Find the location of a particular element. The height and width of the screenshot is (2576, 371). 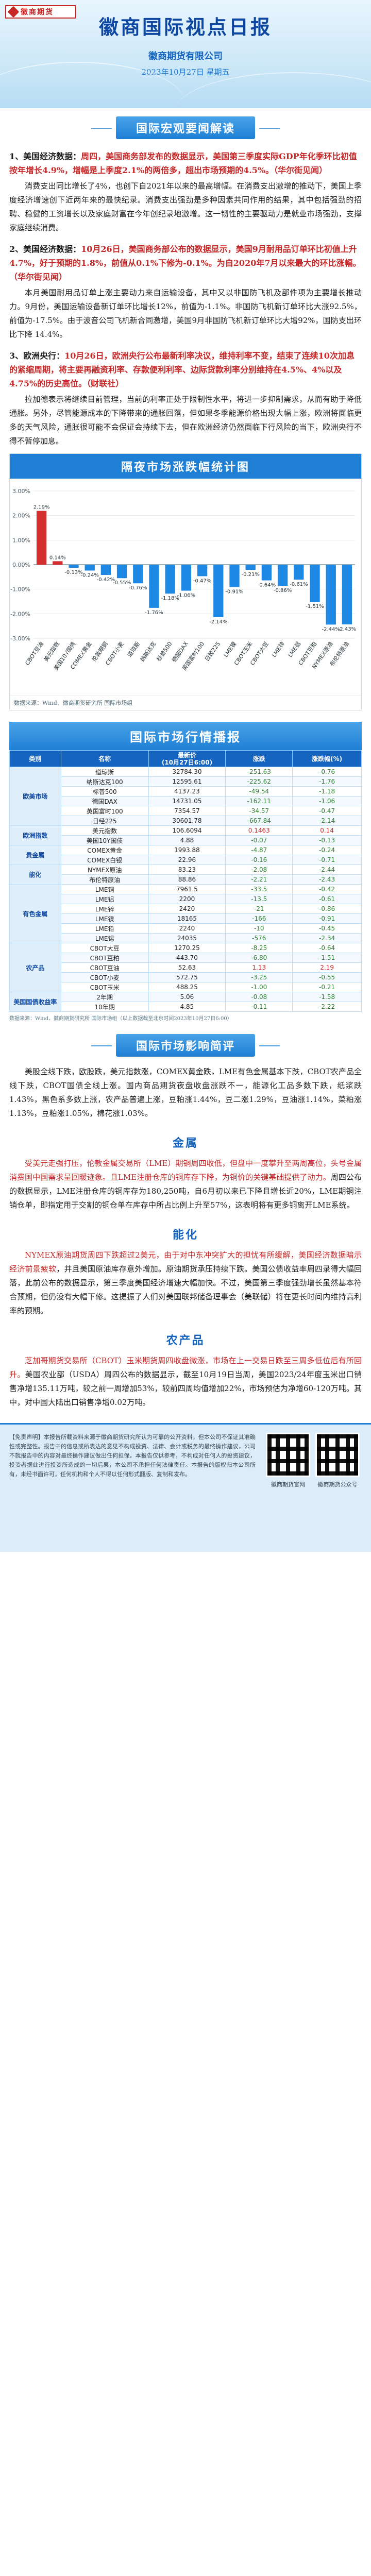

price-cell: 4137.23 is located at coordinates (187, 791).